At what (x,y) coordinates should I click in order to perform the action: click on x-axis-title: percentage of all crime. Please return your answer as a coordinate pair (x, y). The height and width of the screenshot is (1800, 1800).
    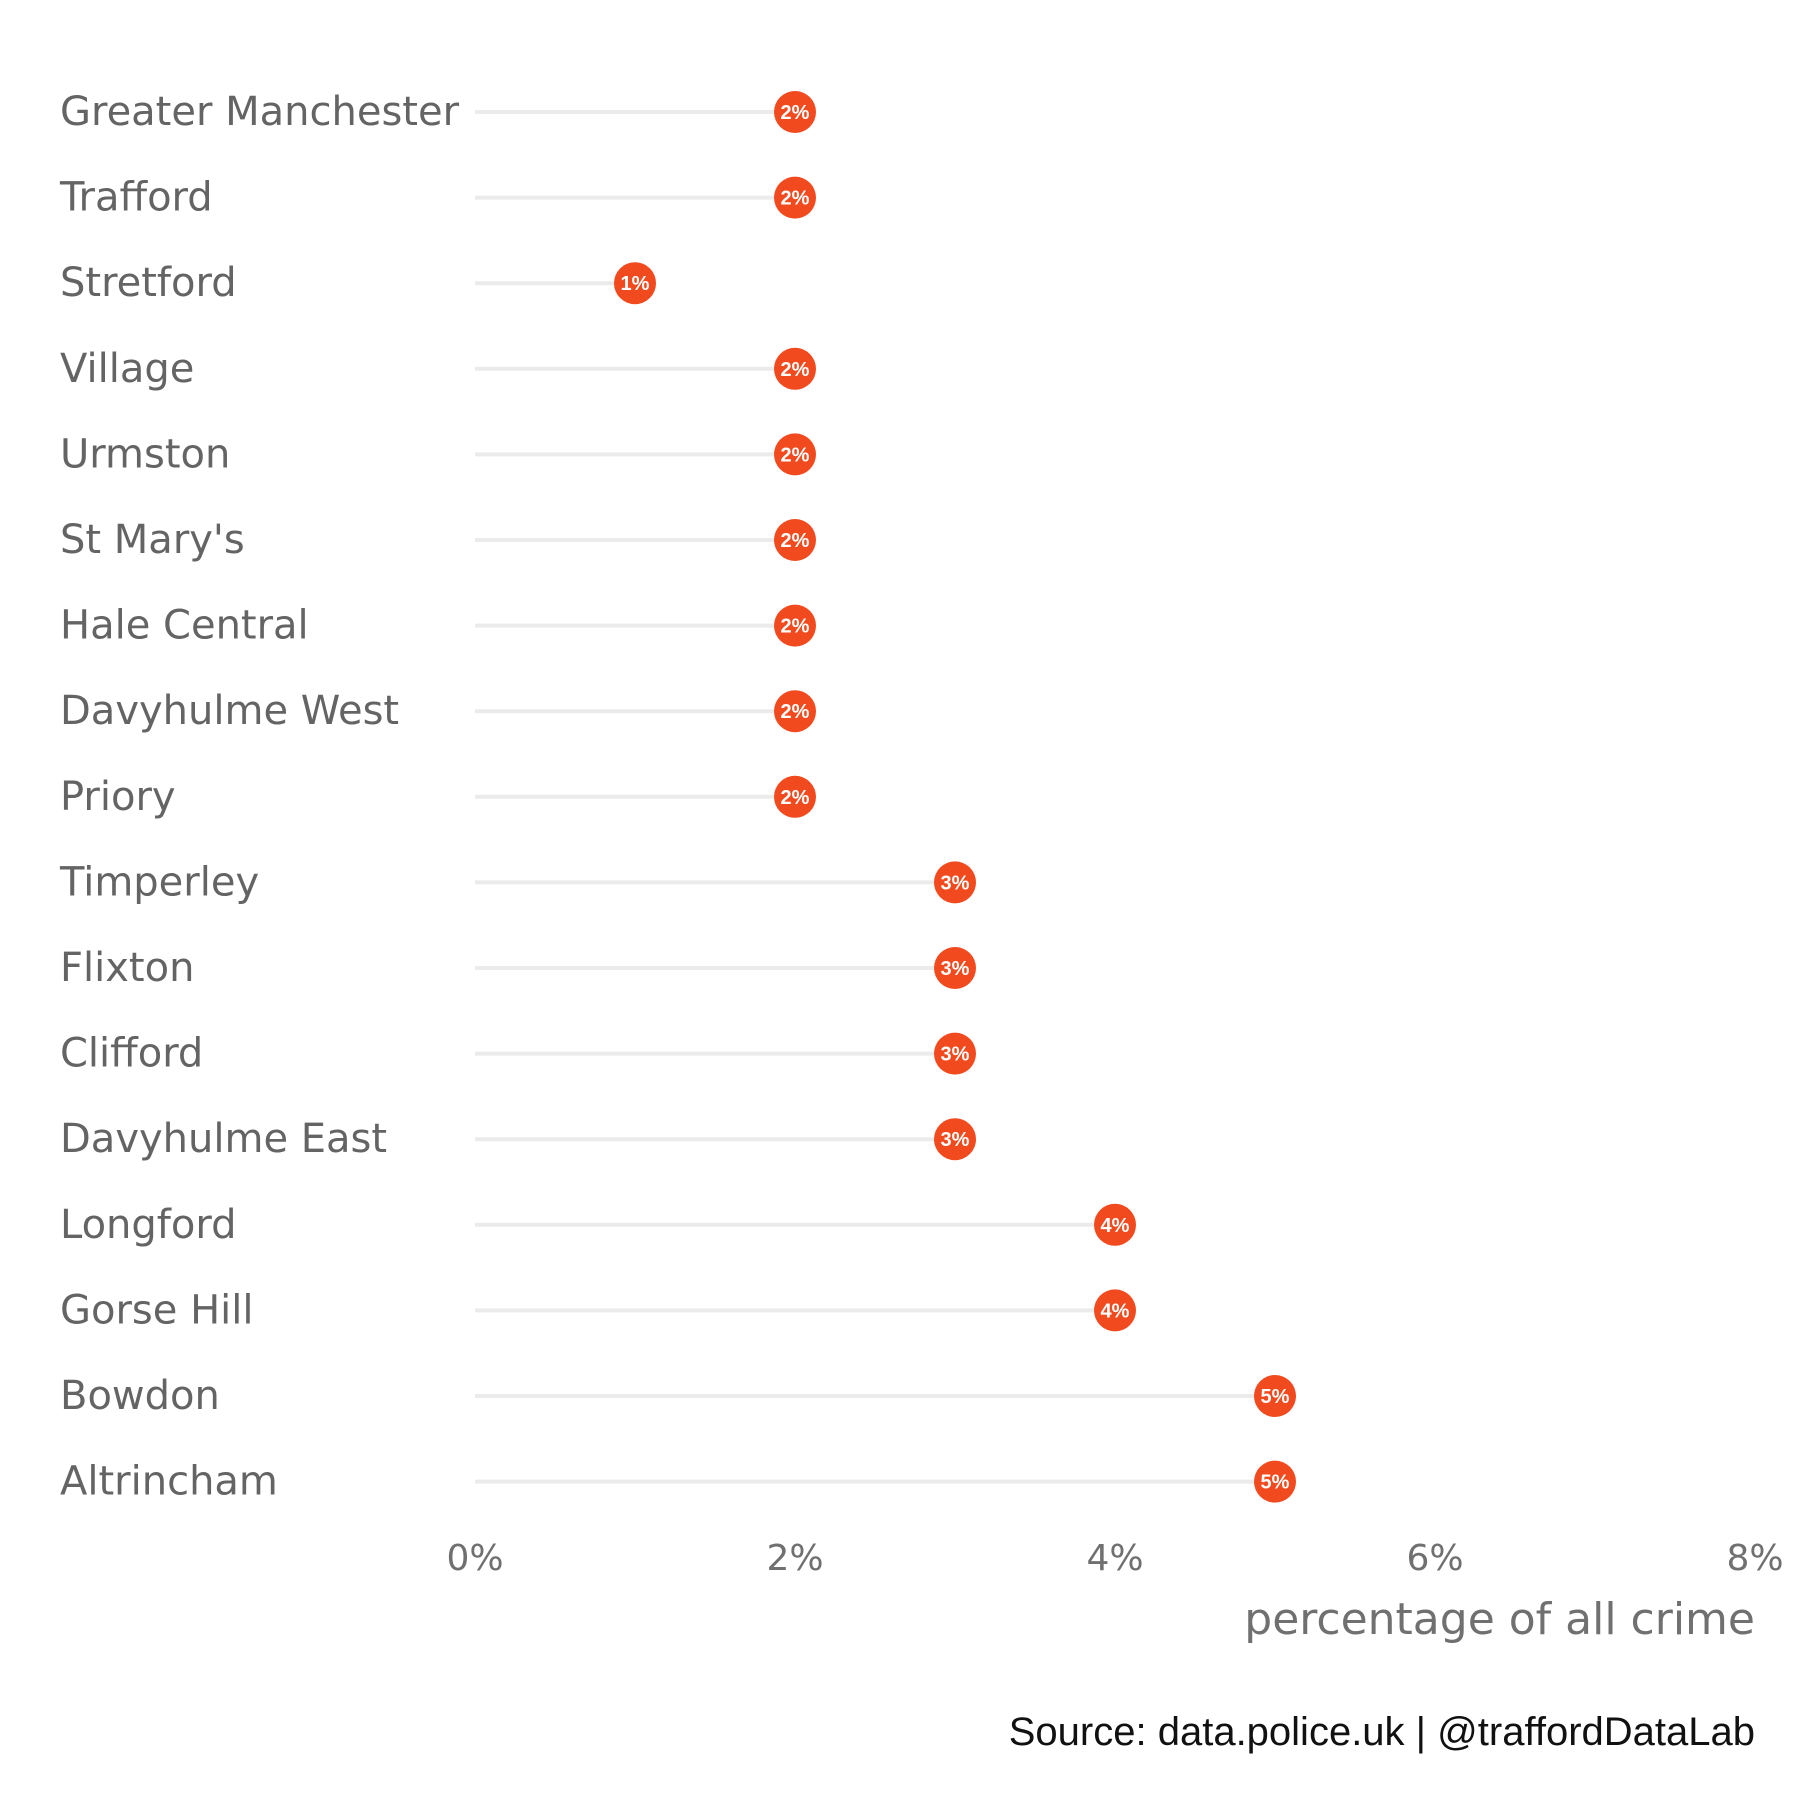
    Looking at the image, I should click on (1499, 1619).